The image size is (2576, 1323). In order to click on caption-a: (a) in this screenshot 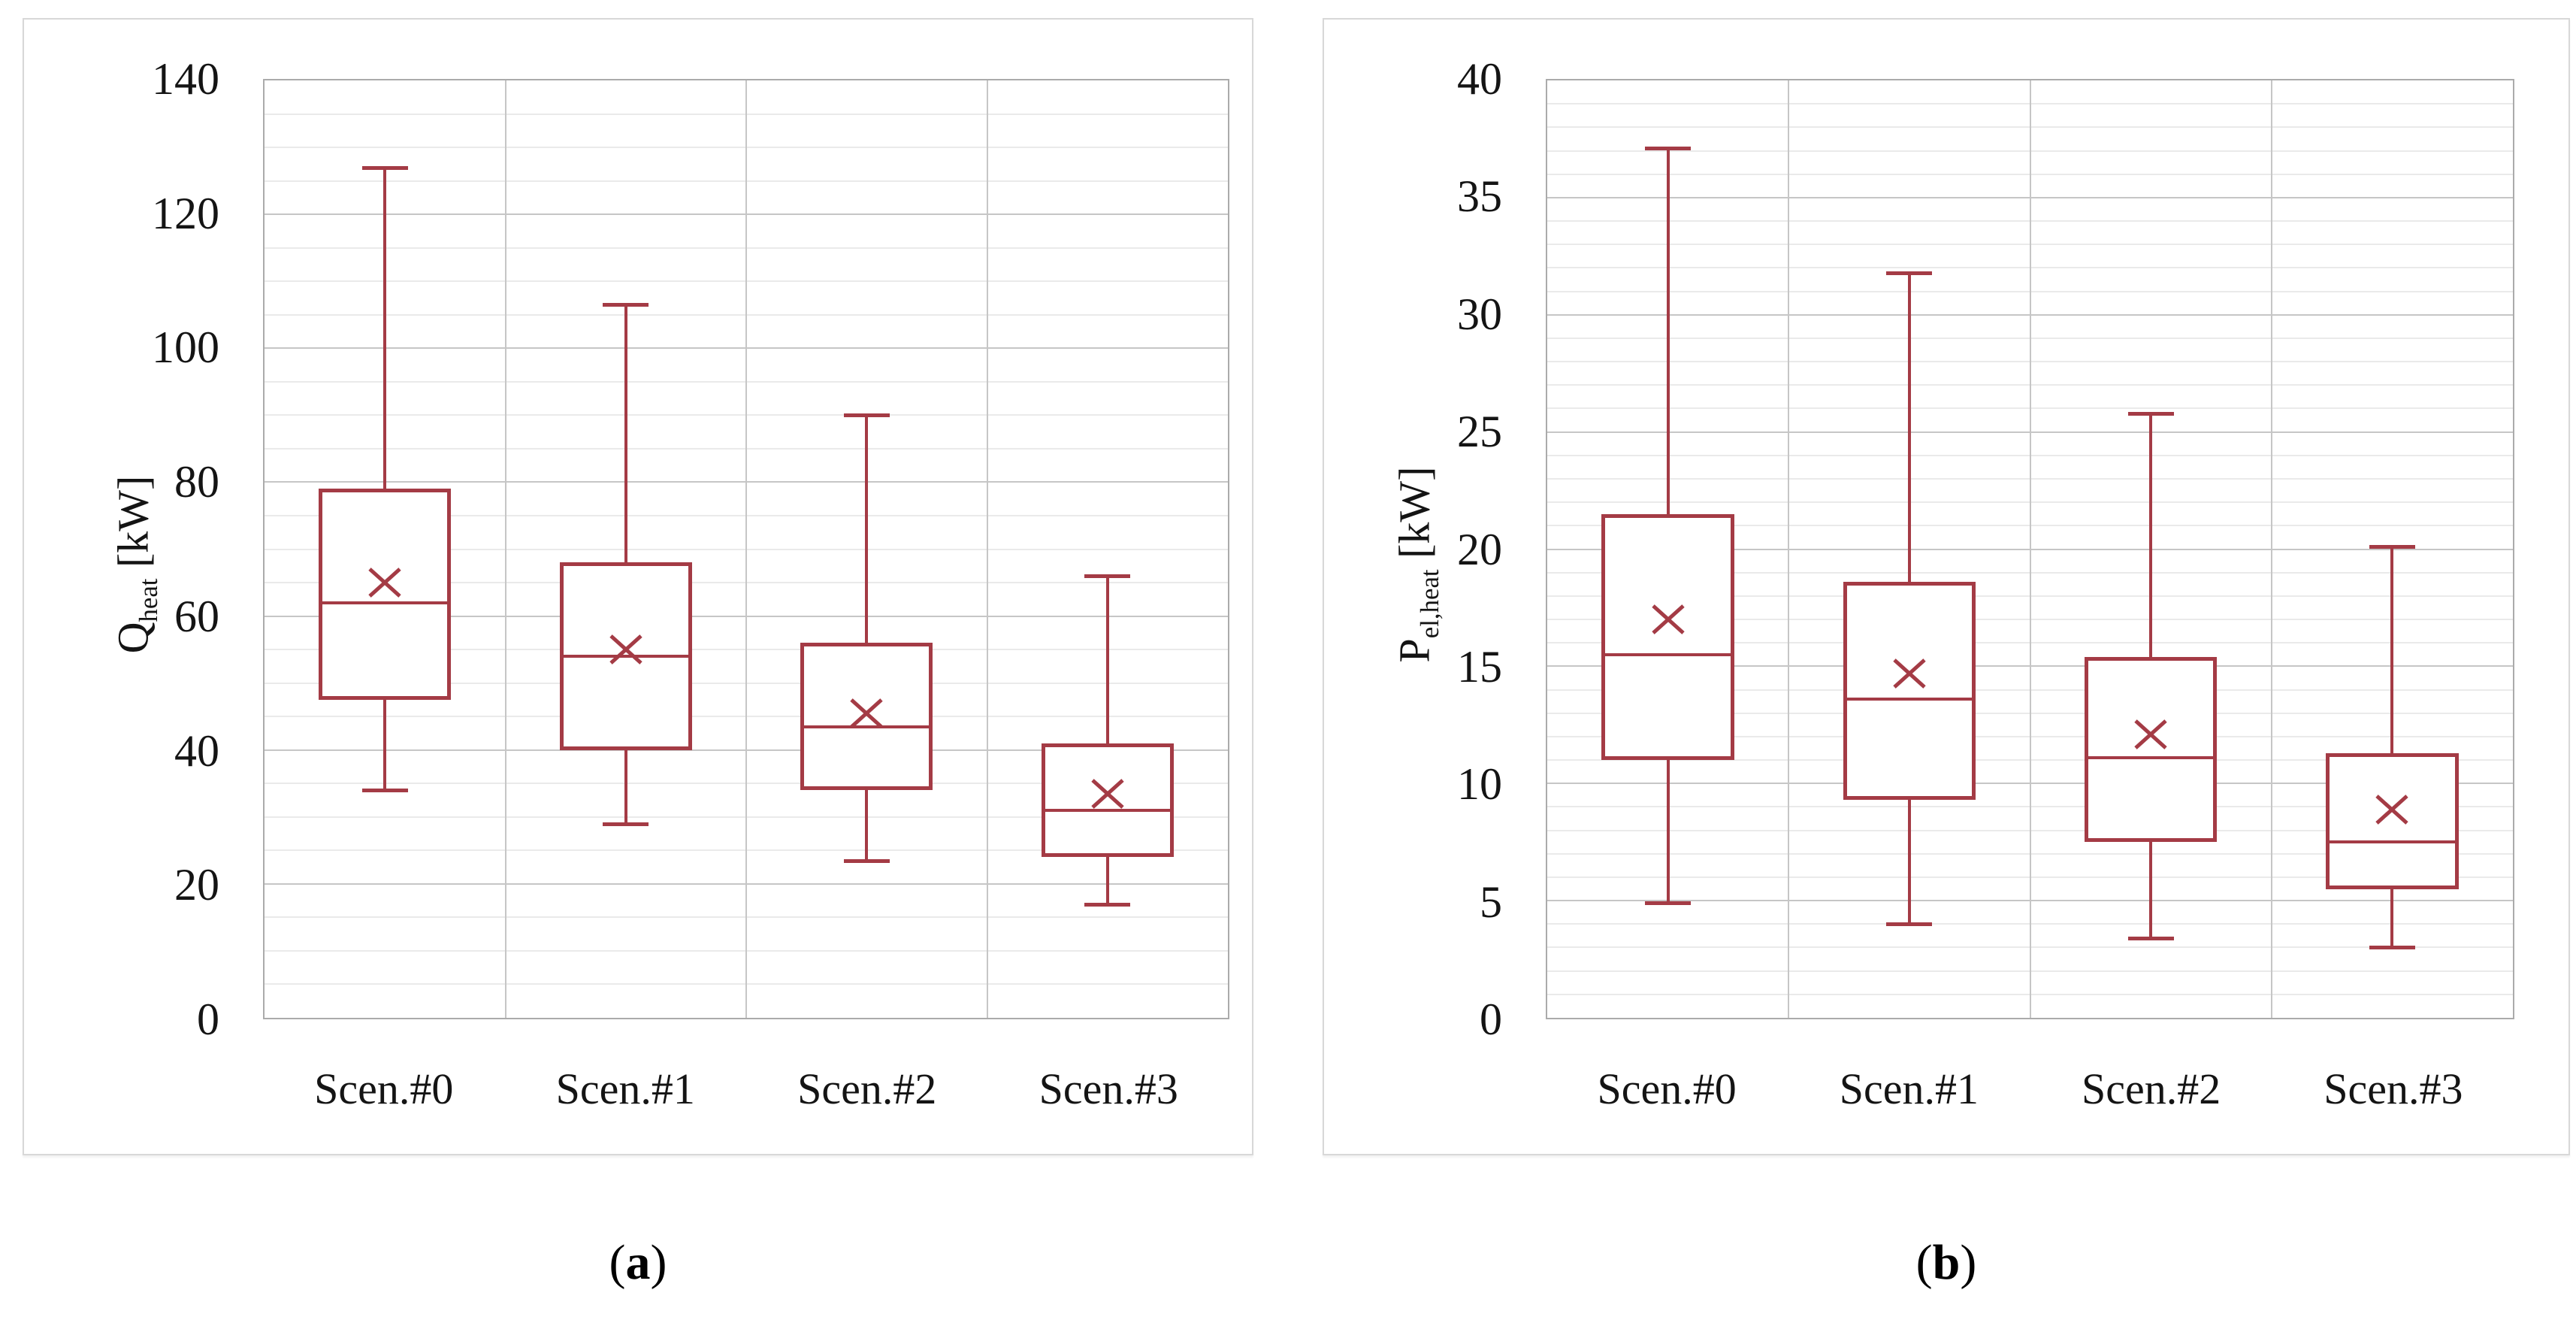, I will do `click(638, 1263)`.